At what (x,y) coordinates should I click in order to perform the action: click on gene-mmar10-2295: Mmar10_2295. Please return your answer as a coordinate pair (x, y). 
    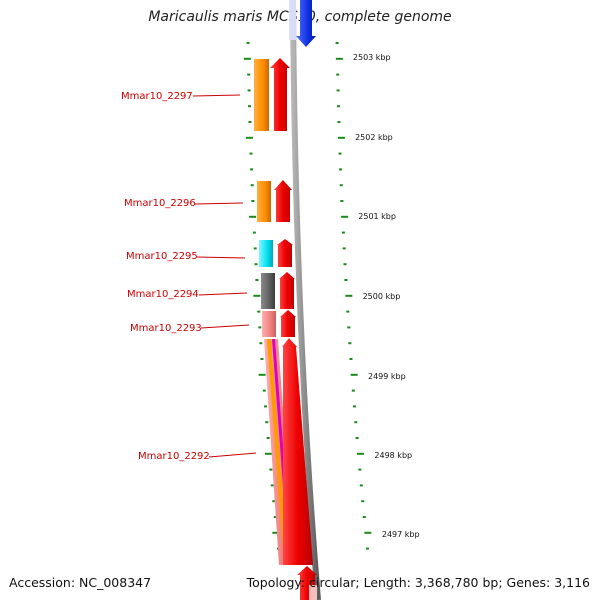
    Looking at the image, I should click on (209, 253).